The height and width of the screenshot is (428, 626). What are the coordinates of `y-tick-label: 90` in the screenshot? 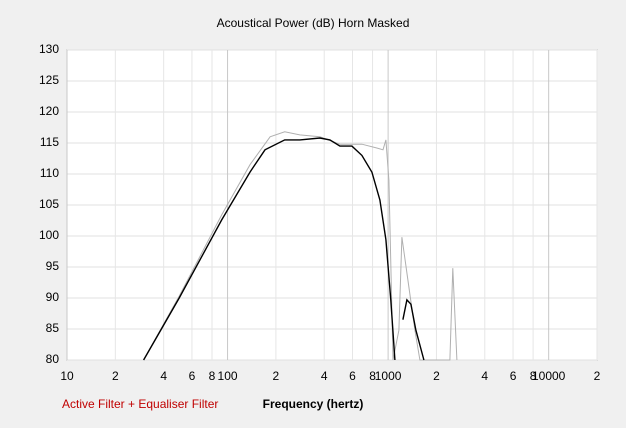 It's located at (53, 297).